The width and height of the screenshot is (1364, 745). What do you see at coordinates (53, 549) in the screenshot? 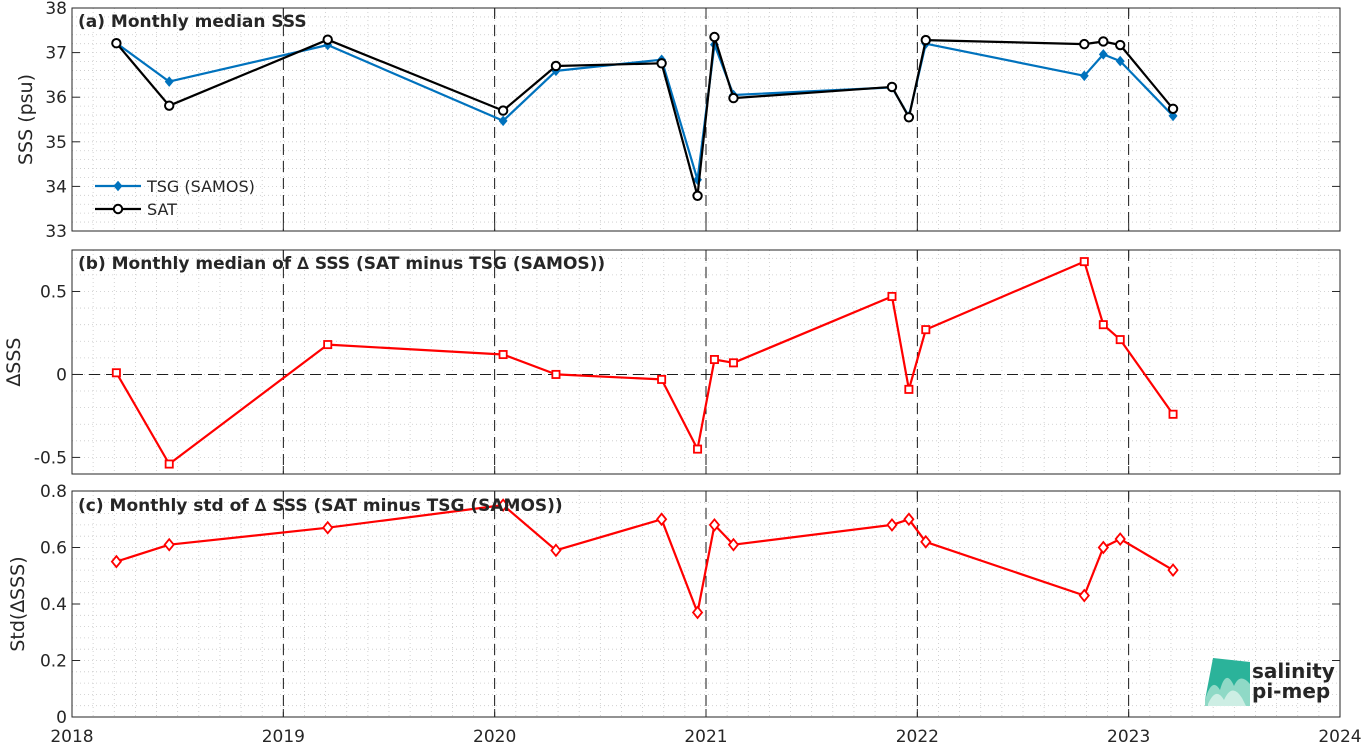
I see `y-tick-label: 0.6` at bounding box center [53, 549].